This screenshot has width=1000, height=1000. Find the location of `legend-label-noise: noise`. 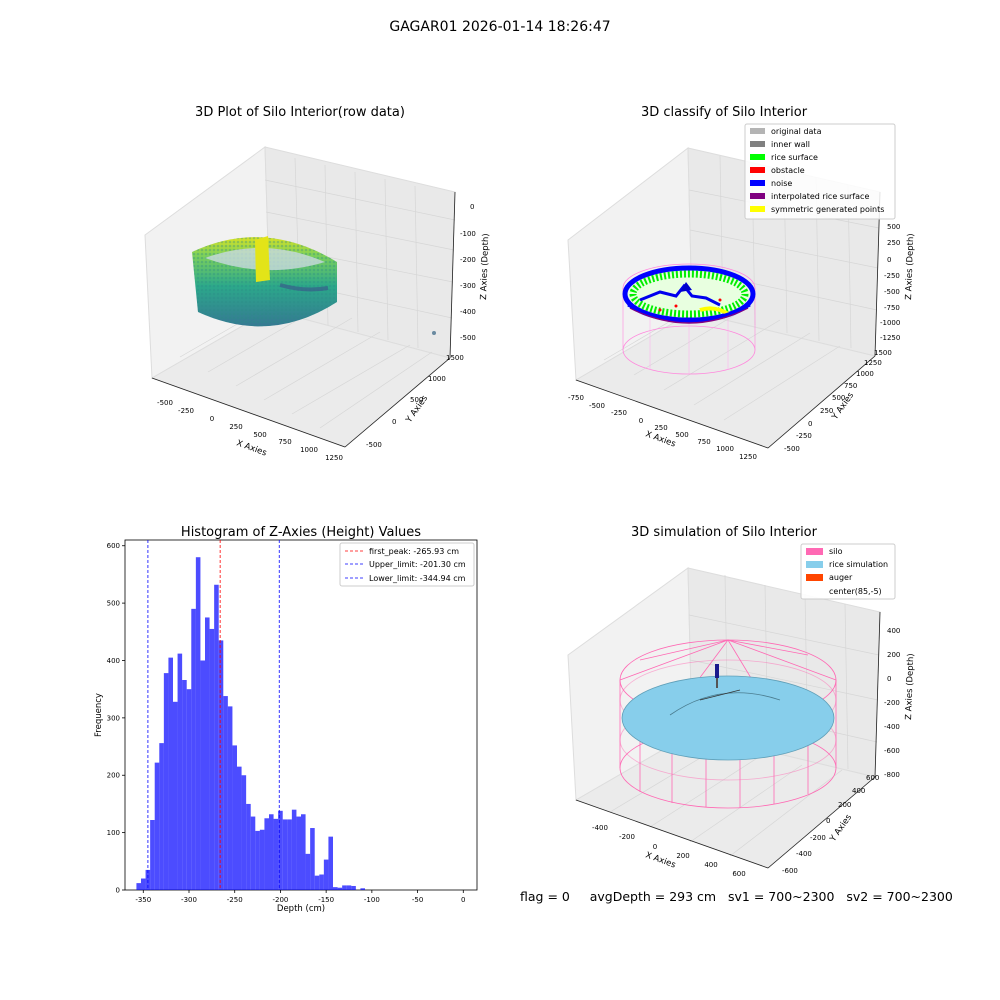

legend-label-noise: noise is located at coordinates (781, 183).